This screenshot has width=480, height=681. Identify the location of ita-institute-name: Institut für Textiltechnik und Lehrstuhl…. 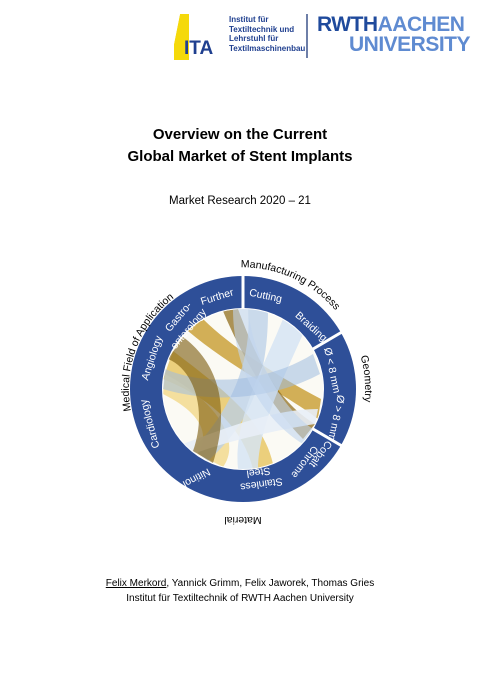
(267, 34).